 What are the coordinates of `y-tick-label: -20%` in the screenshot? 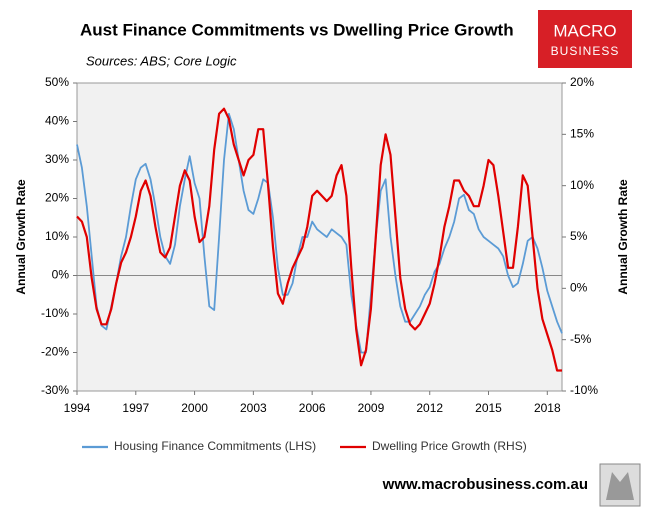 It's located at (55, 352).